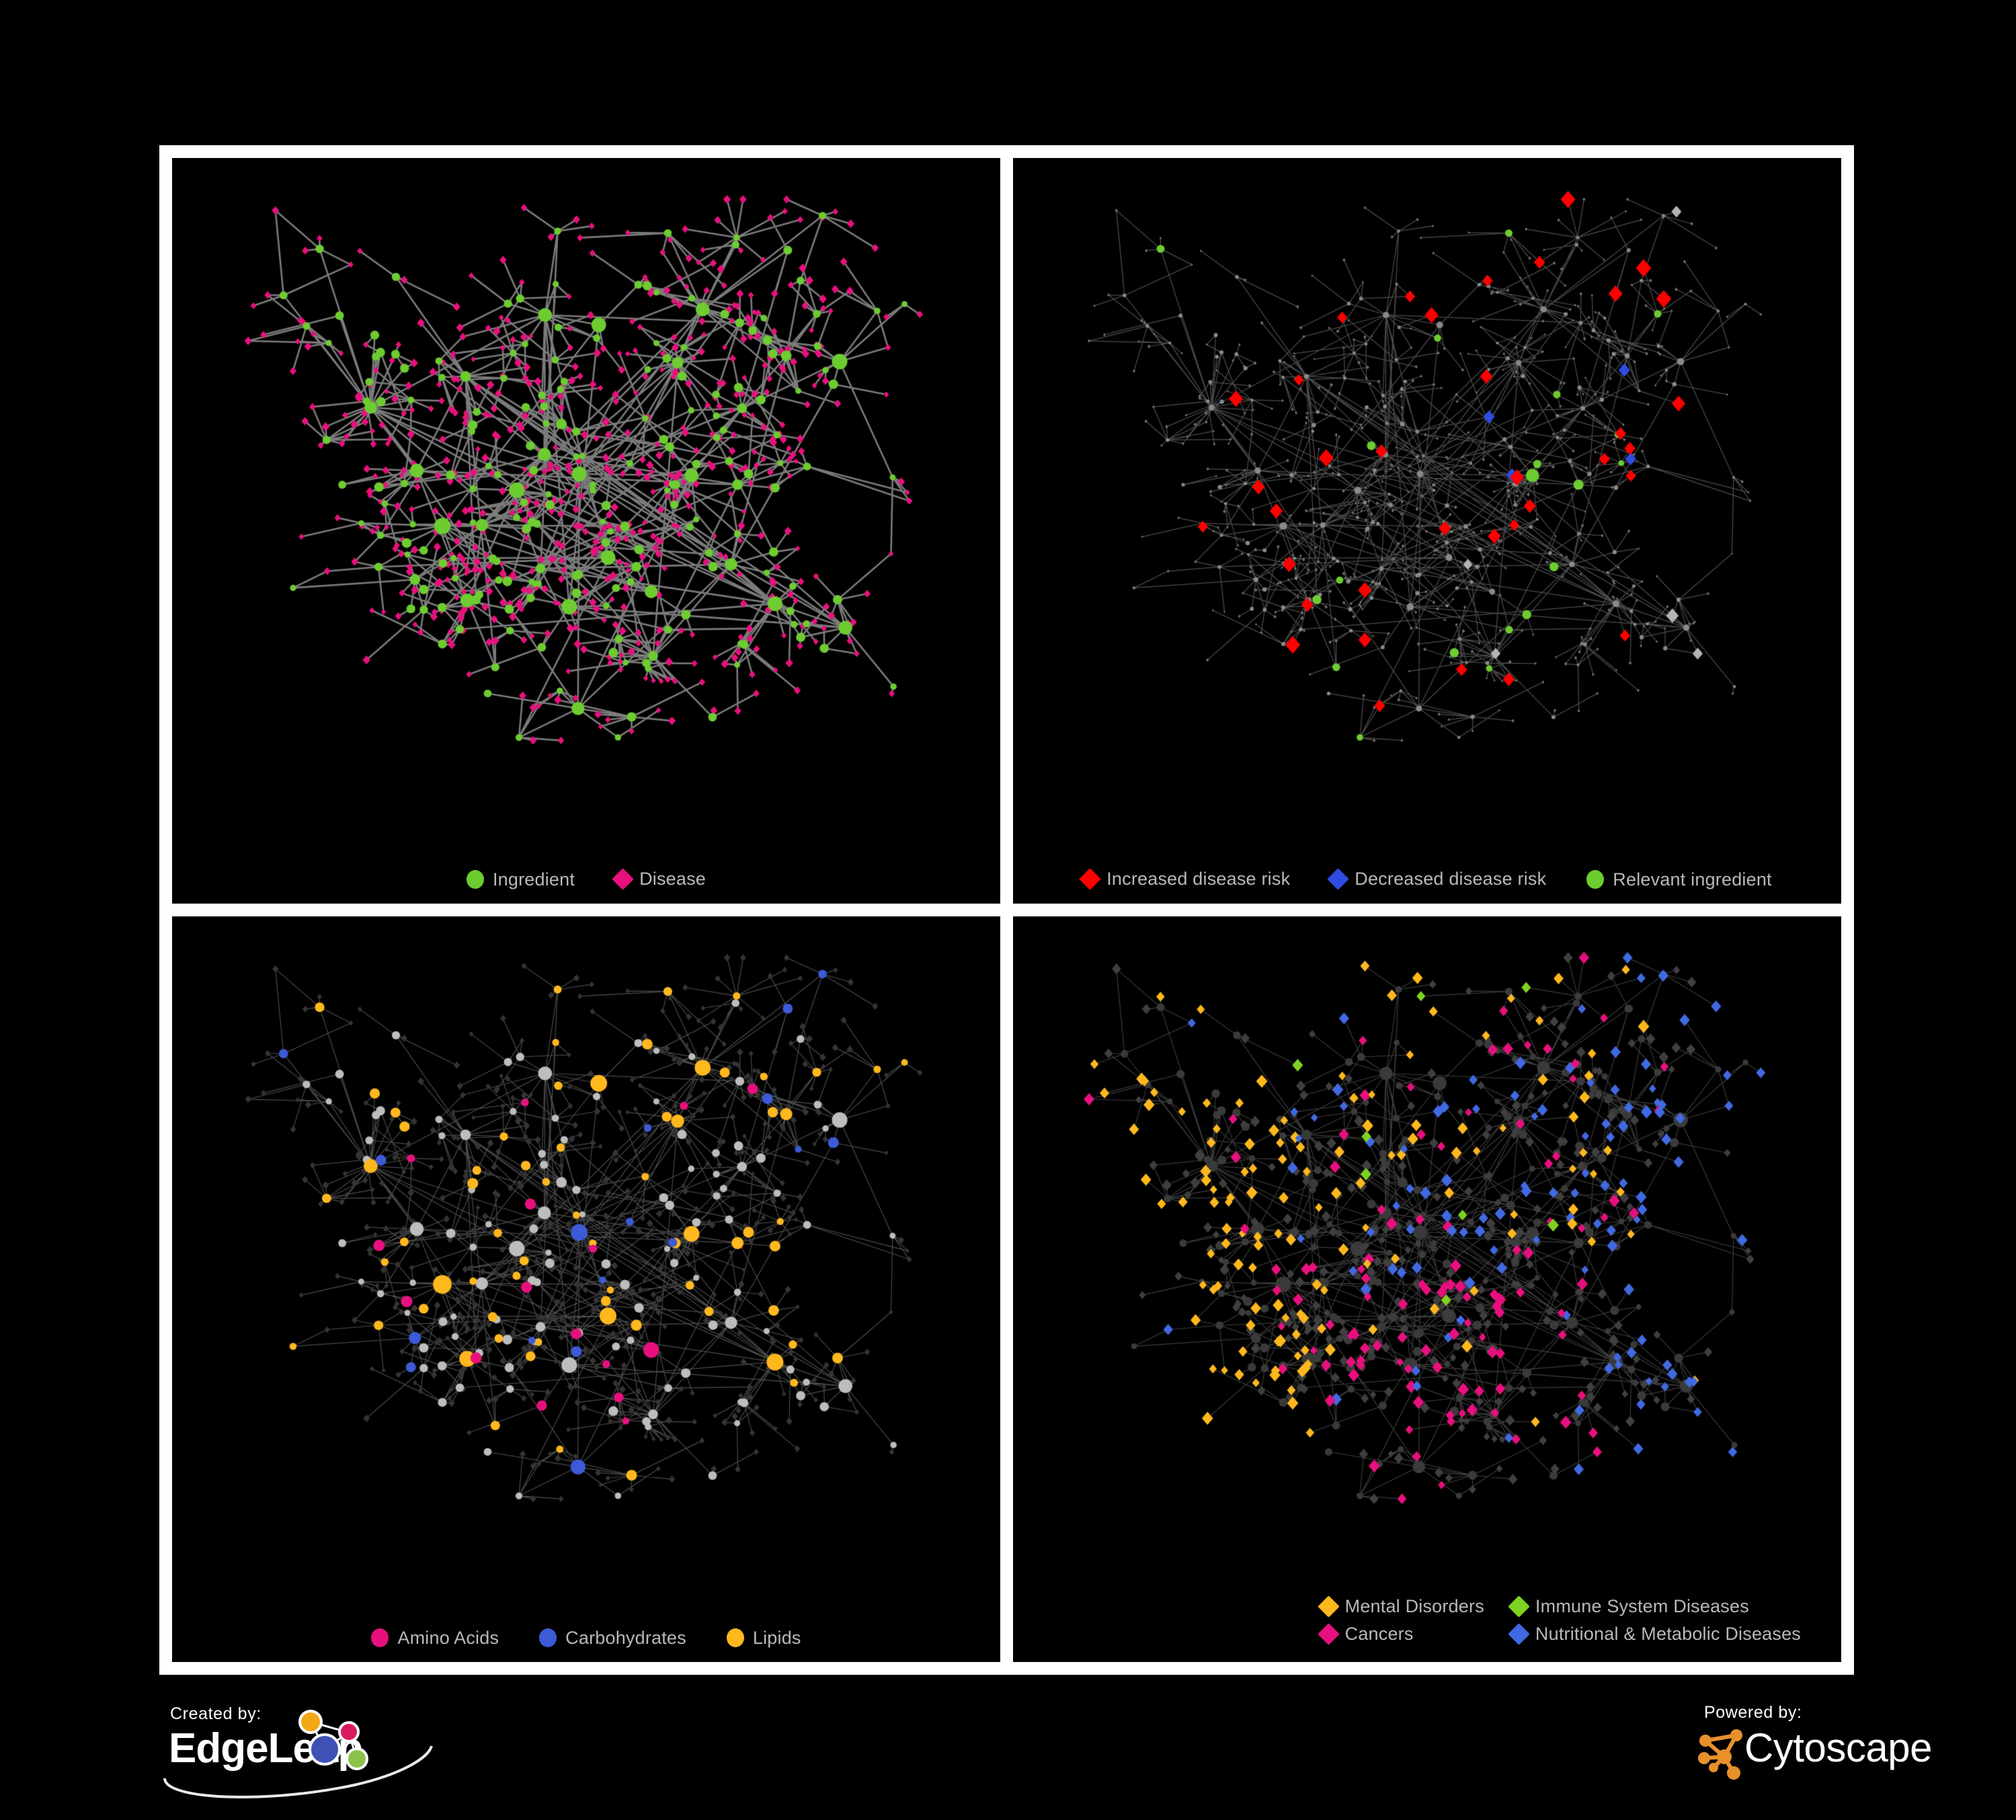 Image resolution: width=2016 pixels, height=1820 pixels. What do you see at coordinates (215, 1713) in the screenshot?
I see `created-by-label: Created by:` at bounding box center [215, 1713].